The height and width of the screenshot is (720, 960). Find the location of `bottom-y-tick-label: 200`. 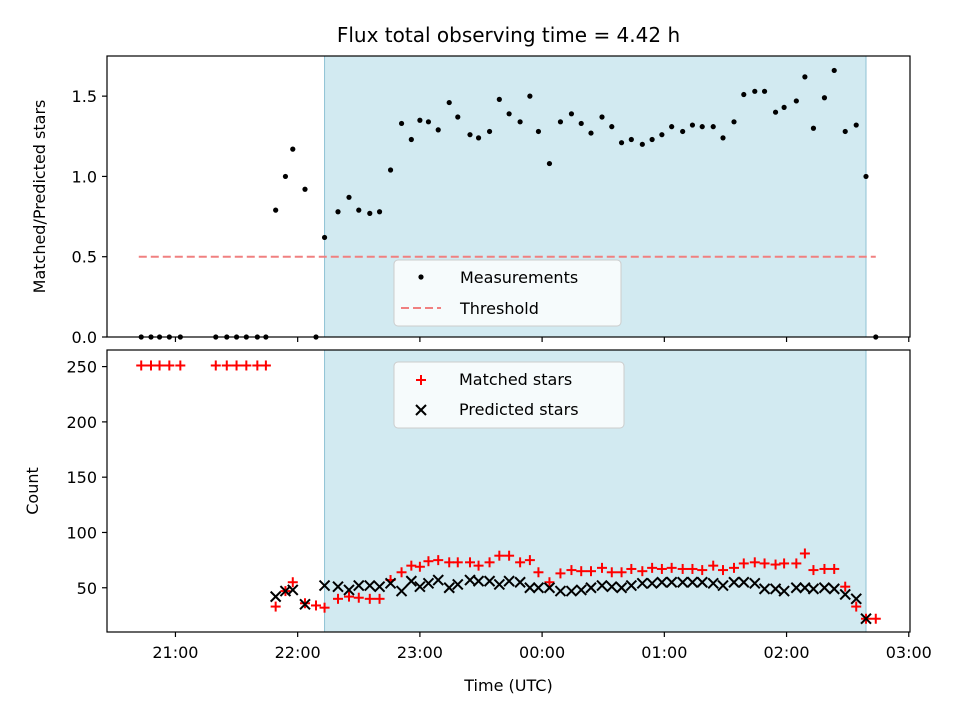

bottom-y-tick-label: 200 is located at coordinates (81, 422).